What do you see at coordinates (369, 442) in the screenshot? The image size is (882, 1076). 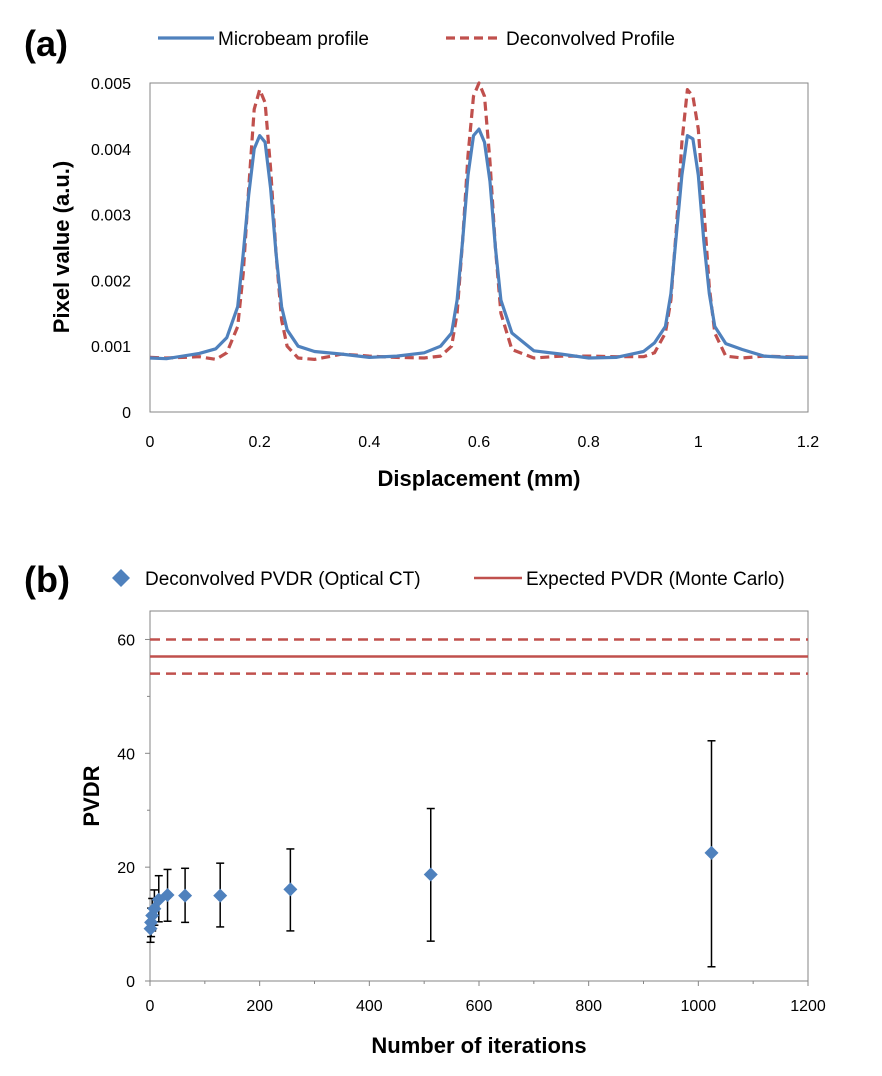 I see `x-tick-label-a: 0.4` at bounding box center [369, 442].